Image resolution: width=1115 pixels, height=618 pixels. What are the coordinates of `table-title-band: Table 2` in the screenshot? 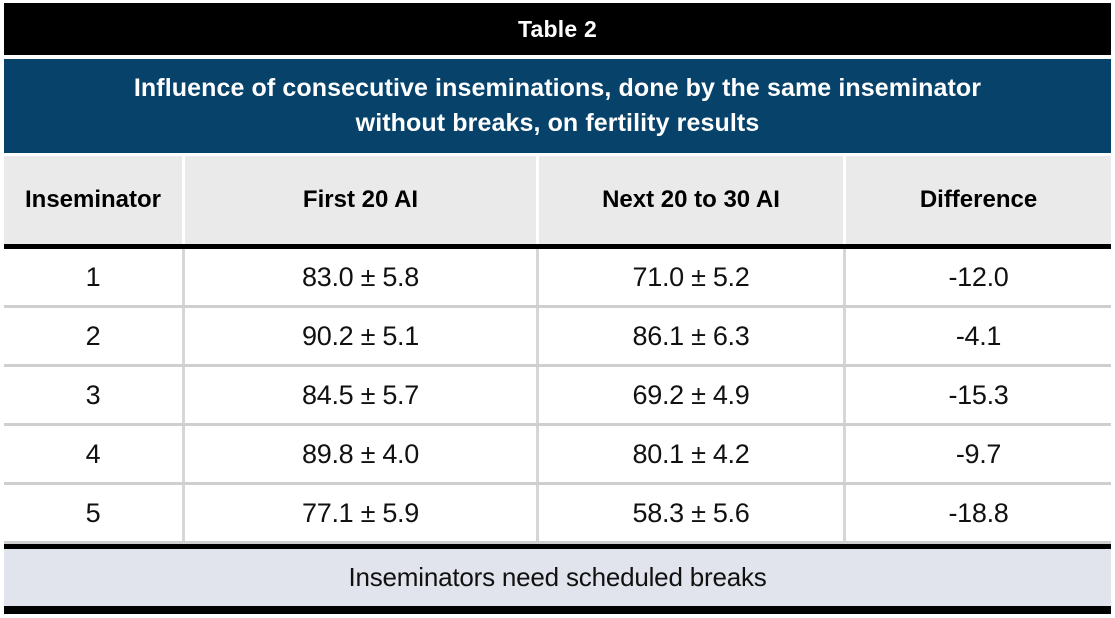 It's located at (557, 29).